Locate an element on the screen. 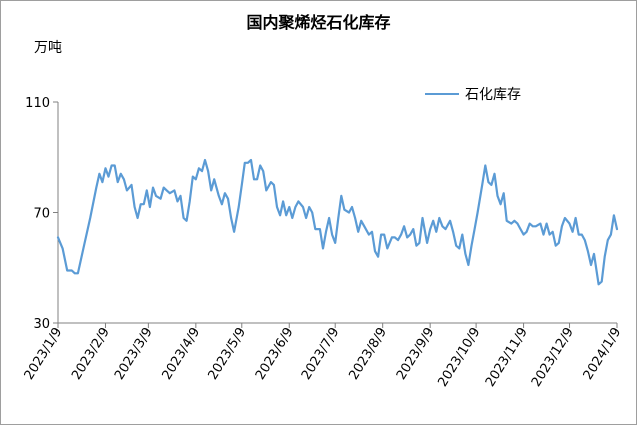 The image size is (637, 425). chart-title: 国内聚烯烃石化库存 is located at coordinates (318, 22).